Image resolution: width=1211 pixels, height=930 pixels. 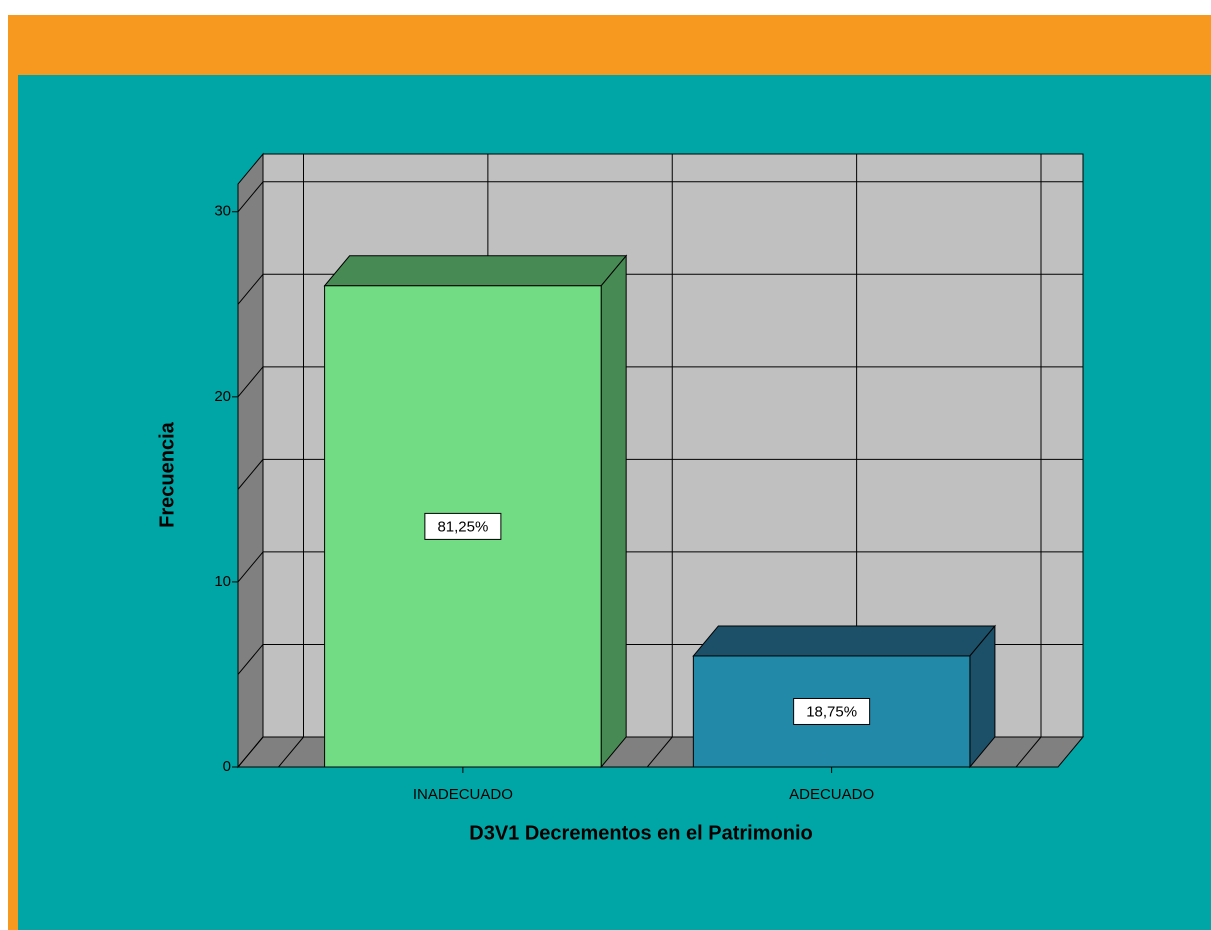 I want to click on y-axis-title: Frecuencia, so click(x=167, y=474).